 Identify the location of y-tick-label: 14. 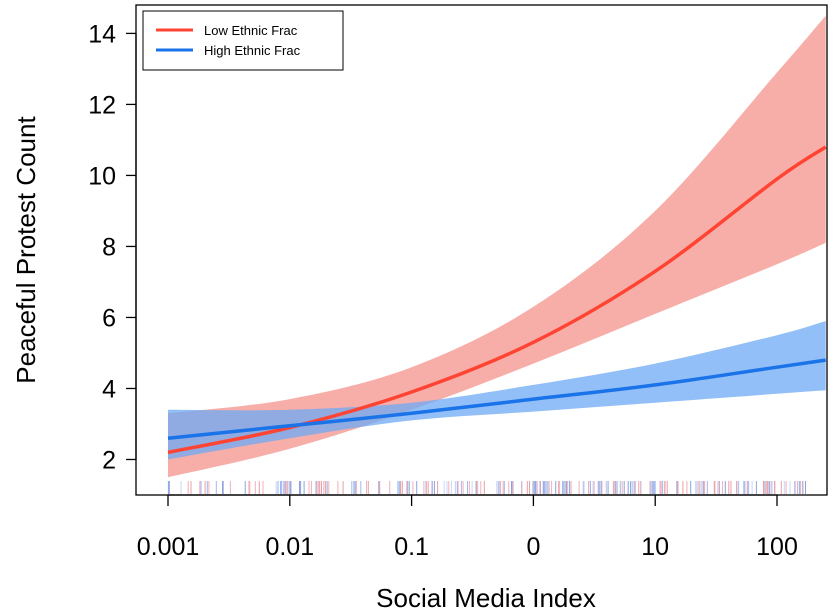
(102, 34).